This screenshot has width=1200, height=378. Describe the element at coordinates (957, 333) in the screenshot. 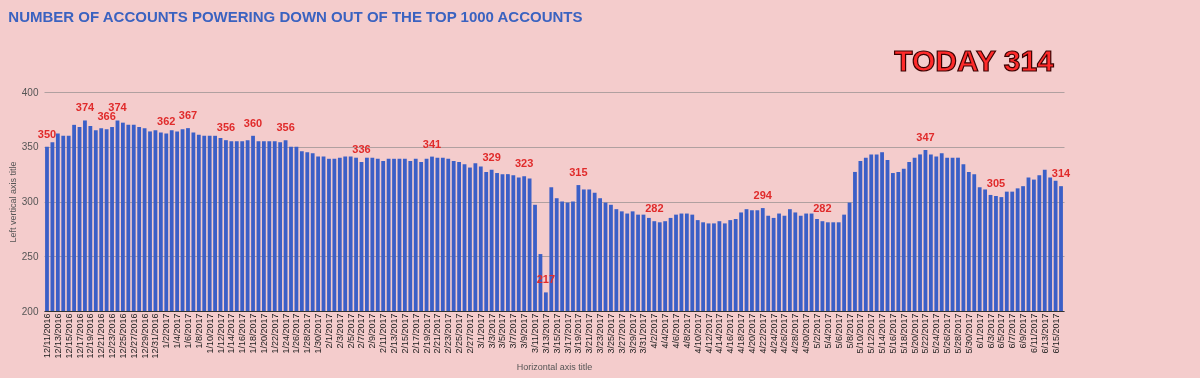

I see `x-tick-label: 5/28/2017` at that location.